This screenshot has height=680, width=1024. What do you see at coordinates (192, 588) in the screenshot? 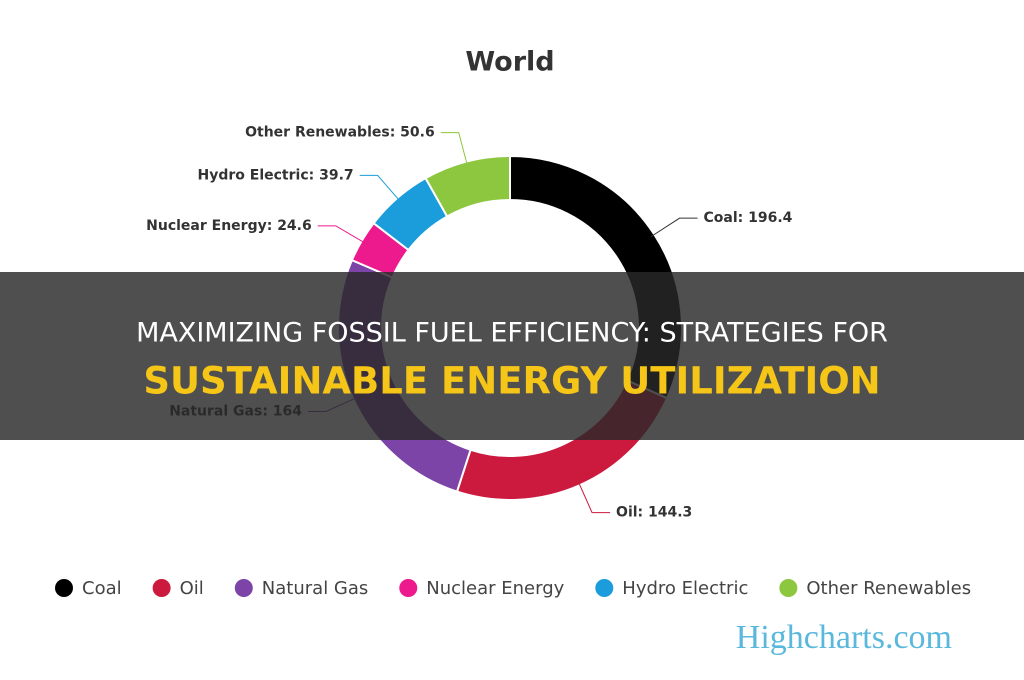
I see `legend-label: Oil` at bounding box center [192, 588].